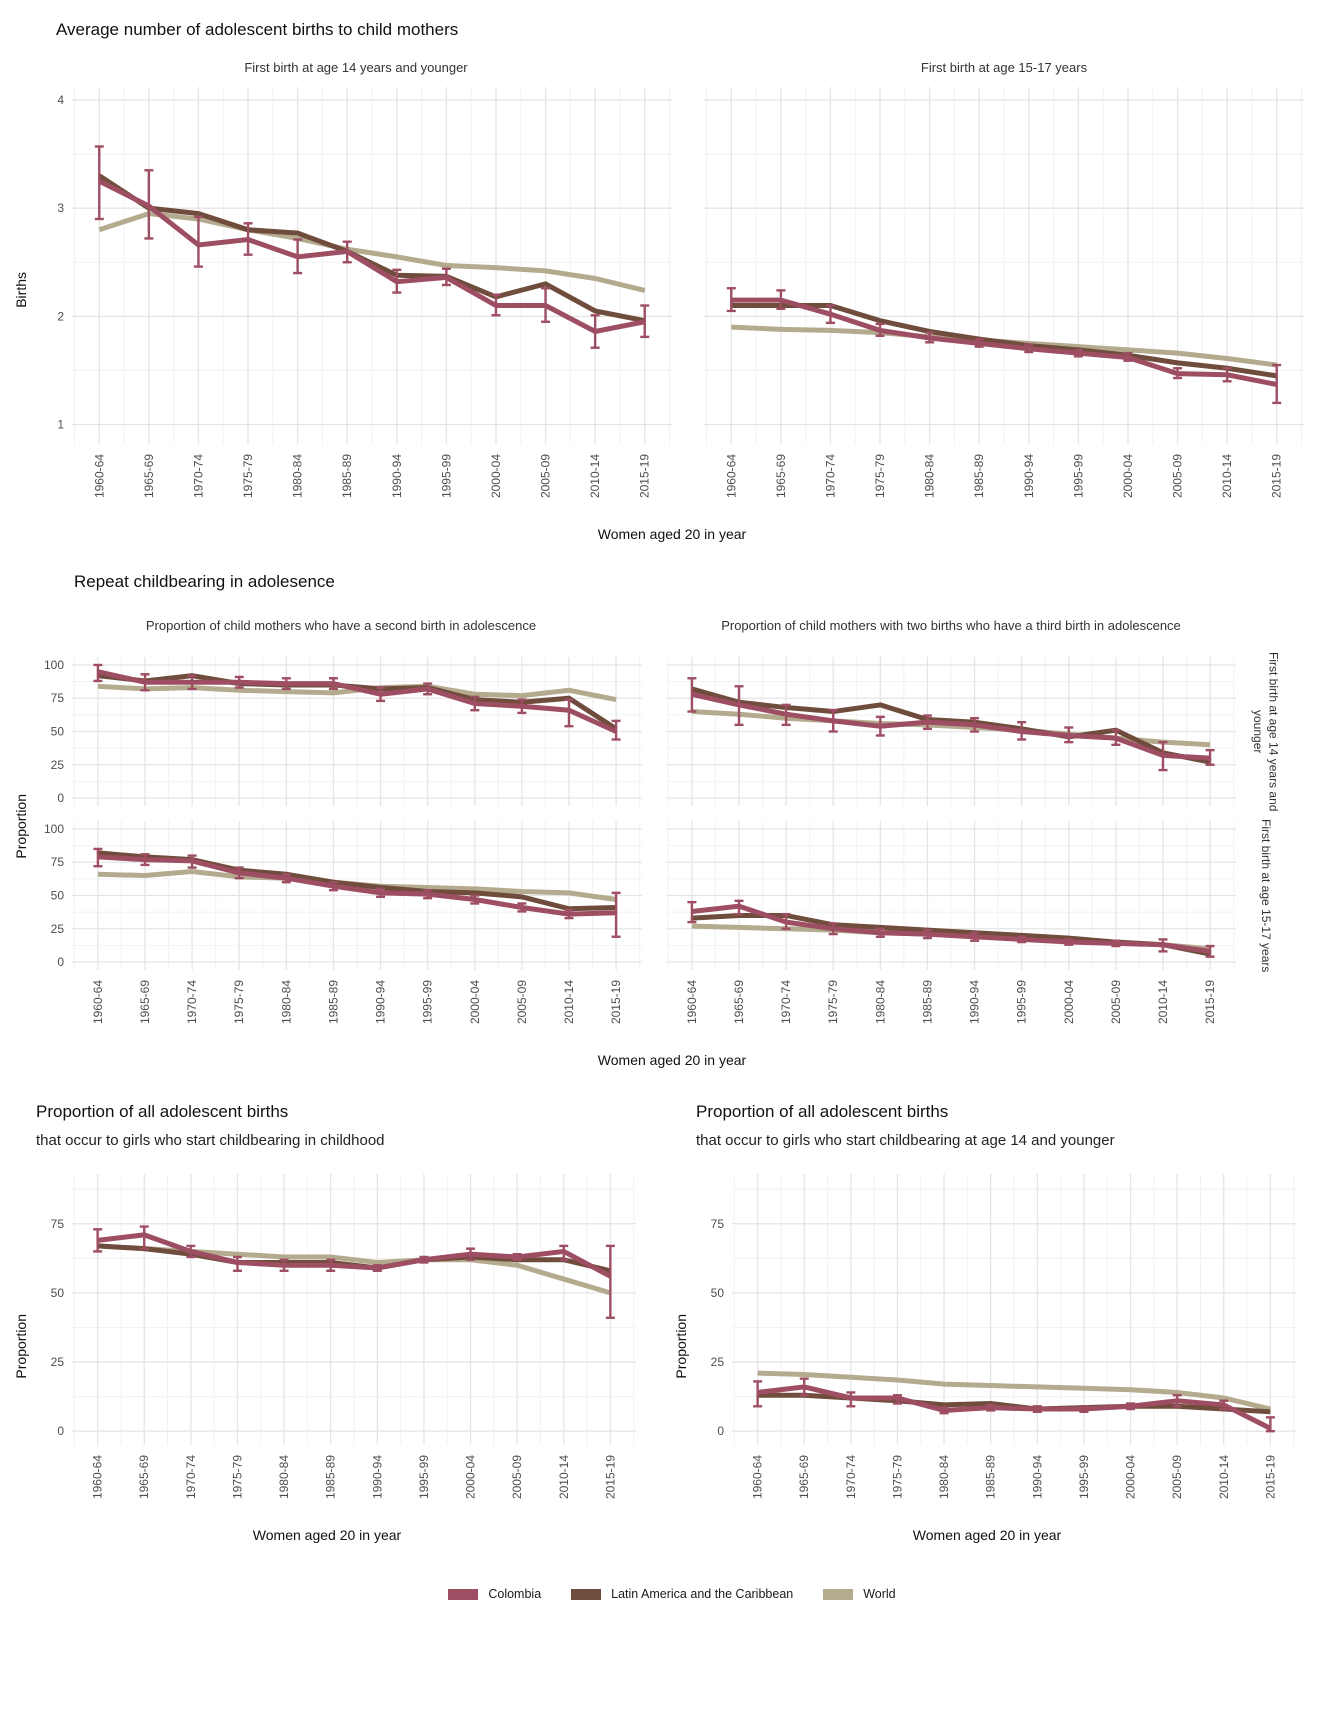 The width and height of the screenshot is (1344, 1728). I want to click on facet-strip-first-birth-15-17: First birth at age 15-17 years, so click(1265, 896).